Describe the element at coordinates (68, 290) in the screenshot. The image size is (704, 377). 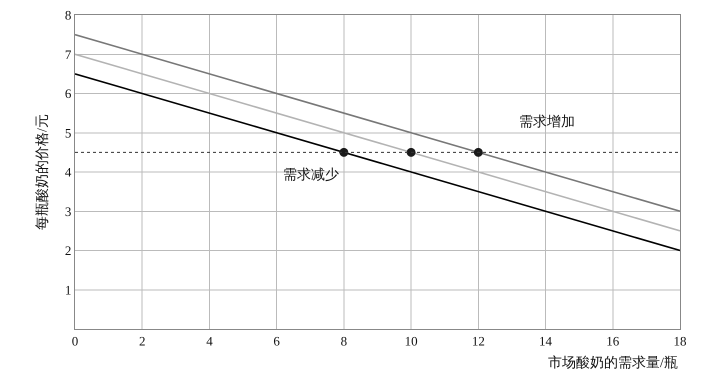
I see `y-tick-label: 1` at that location.